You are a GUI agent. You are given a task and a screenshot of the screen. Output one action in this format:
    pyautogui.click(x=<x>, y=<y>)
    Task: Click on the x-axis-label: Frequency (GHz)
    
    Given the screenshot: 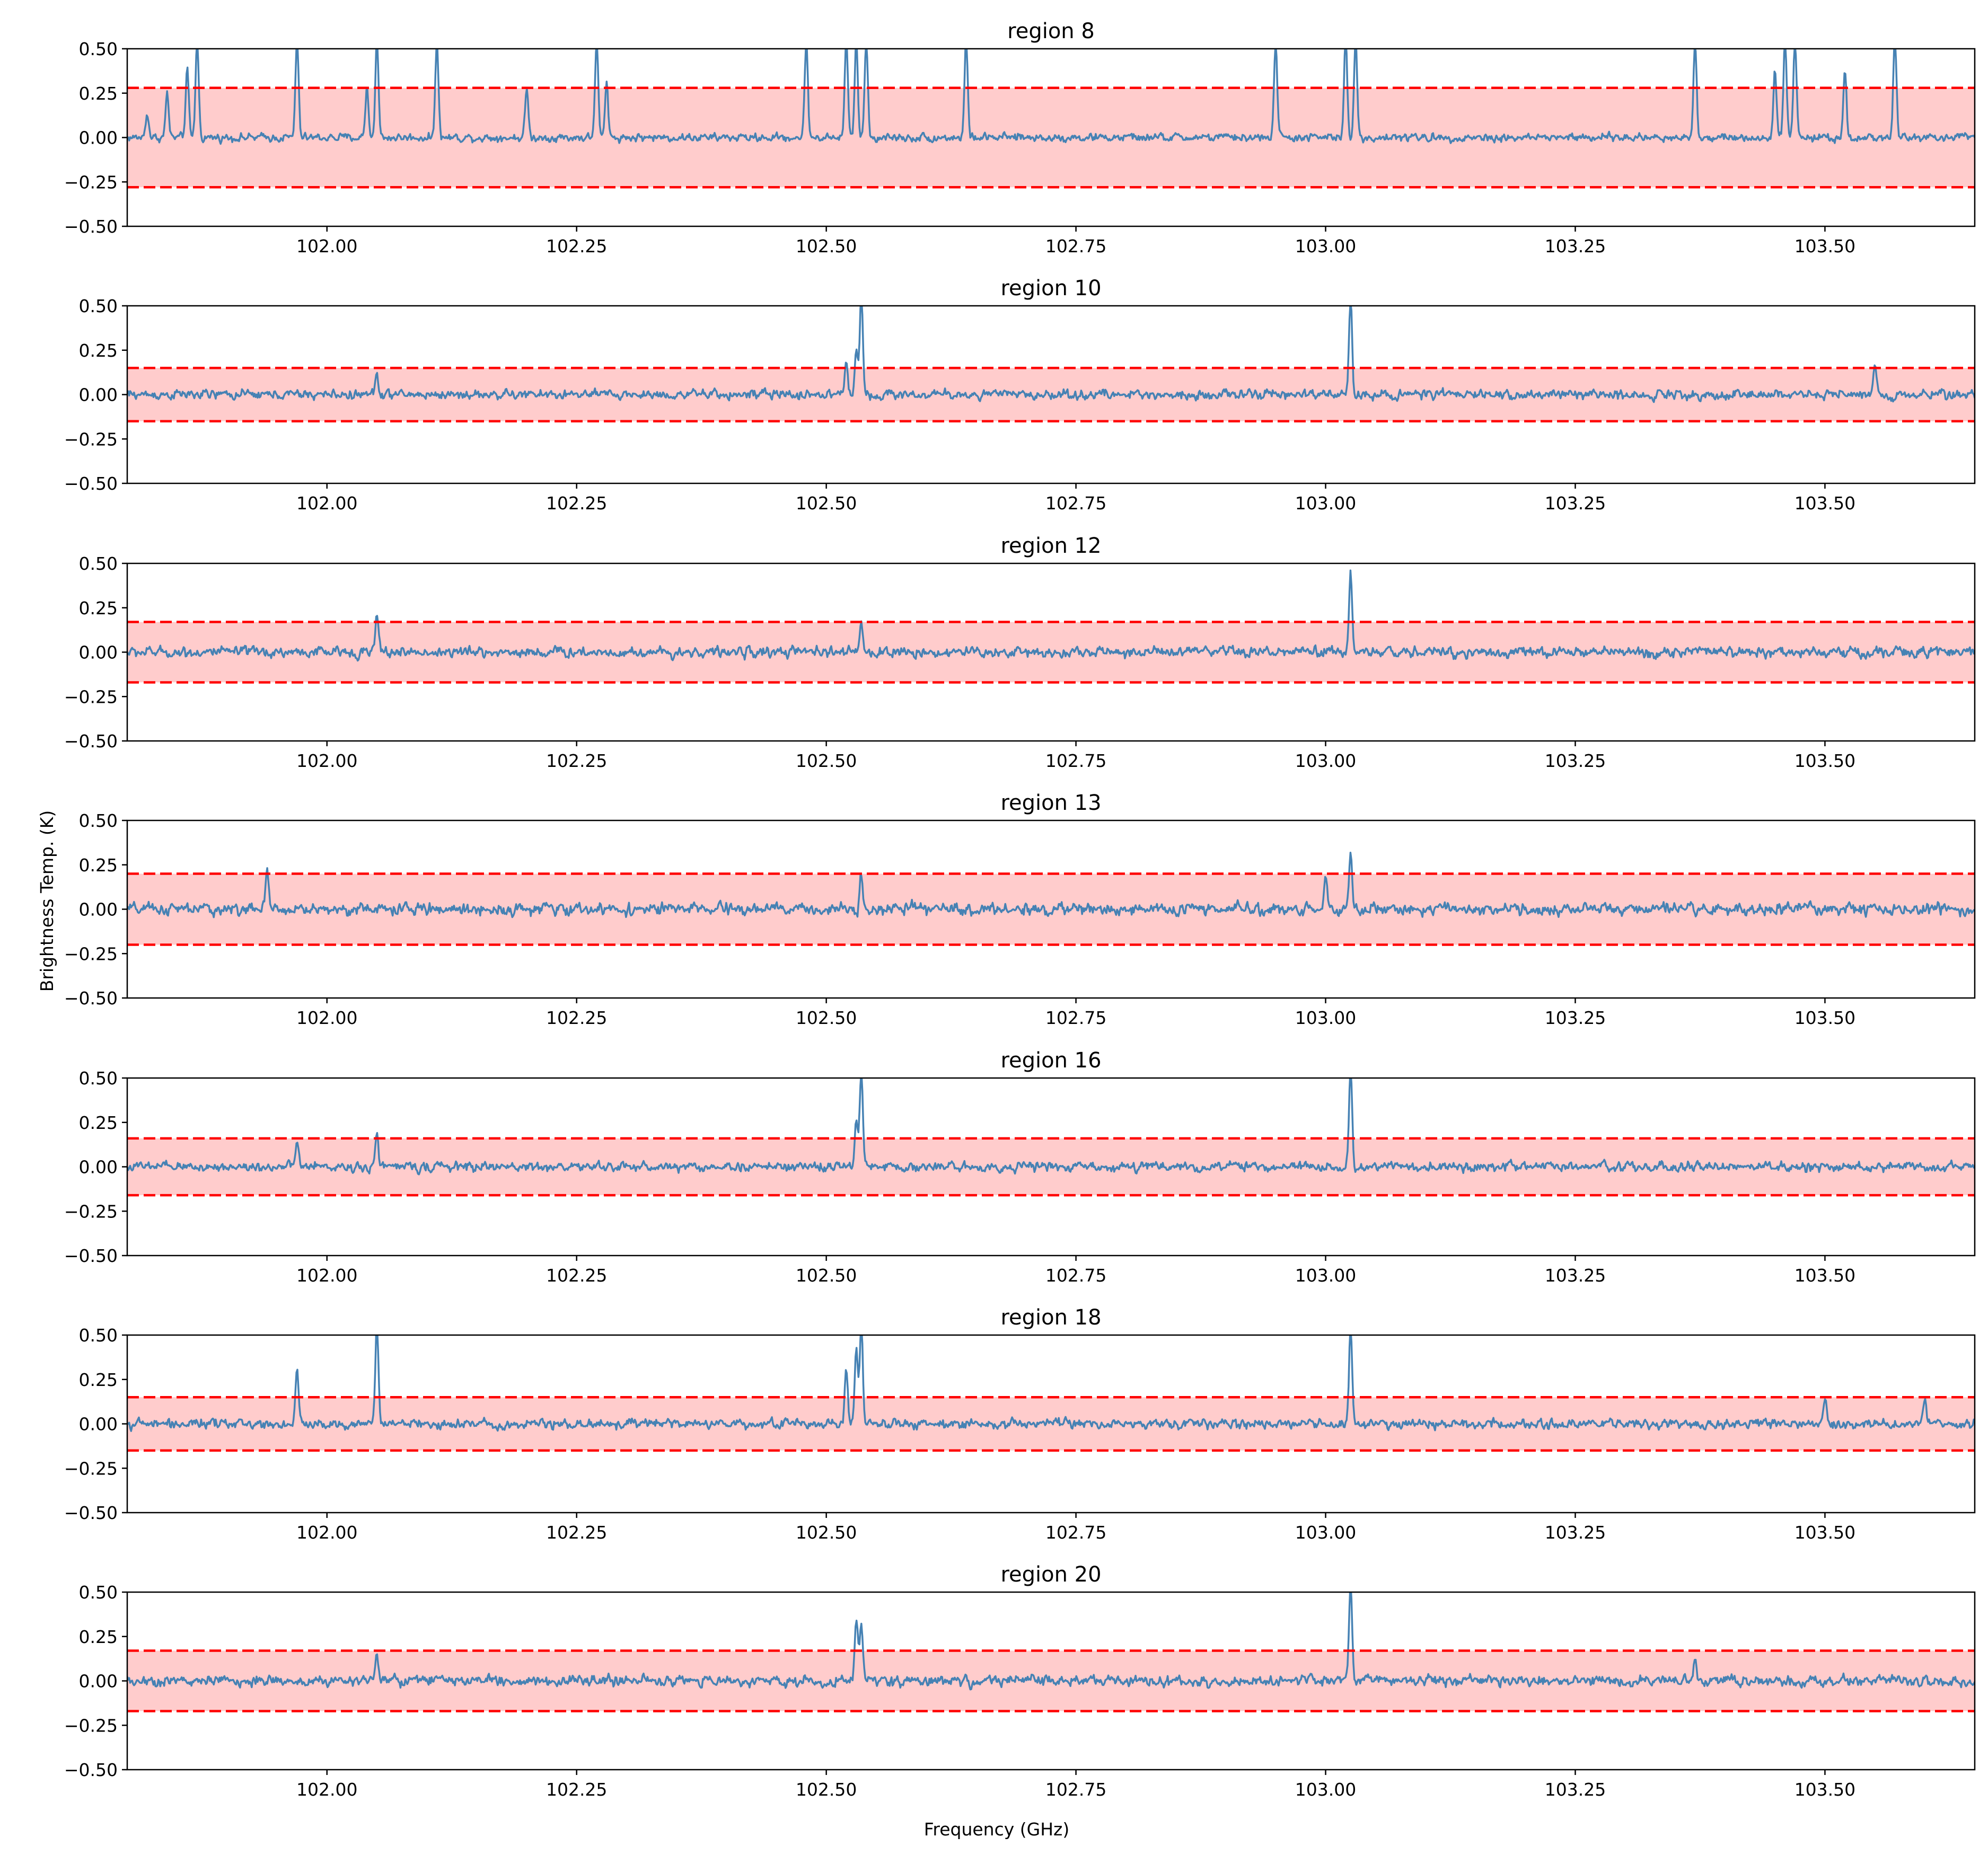 What is the action you would take?
    pyautogui.click(x=996, y=1830)
    